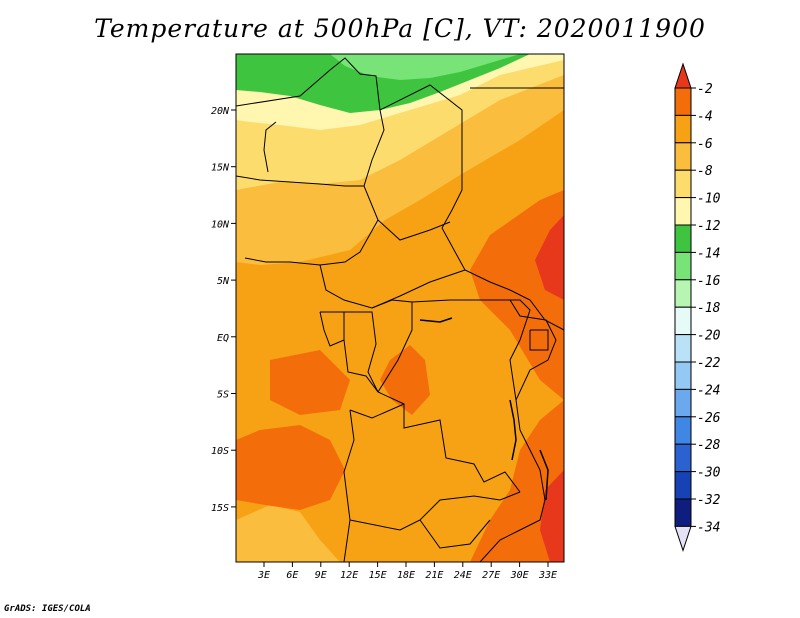 The width and height of the screenshot is (800, 618). Describe the element at coordinates (709, 281) in the screenshot. I see `colorbar-label: -16` at that location.